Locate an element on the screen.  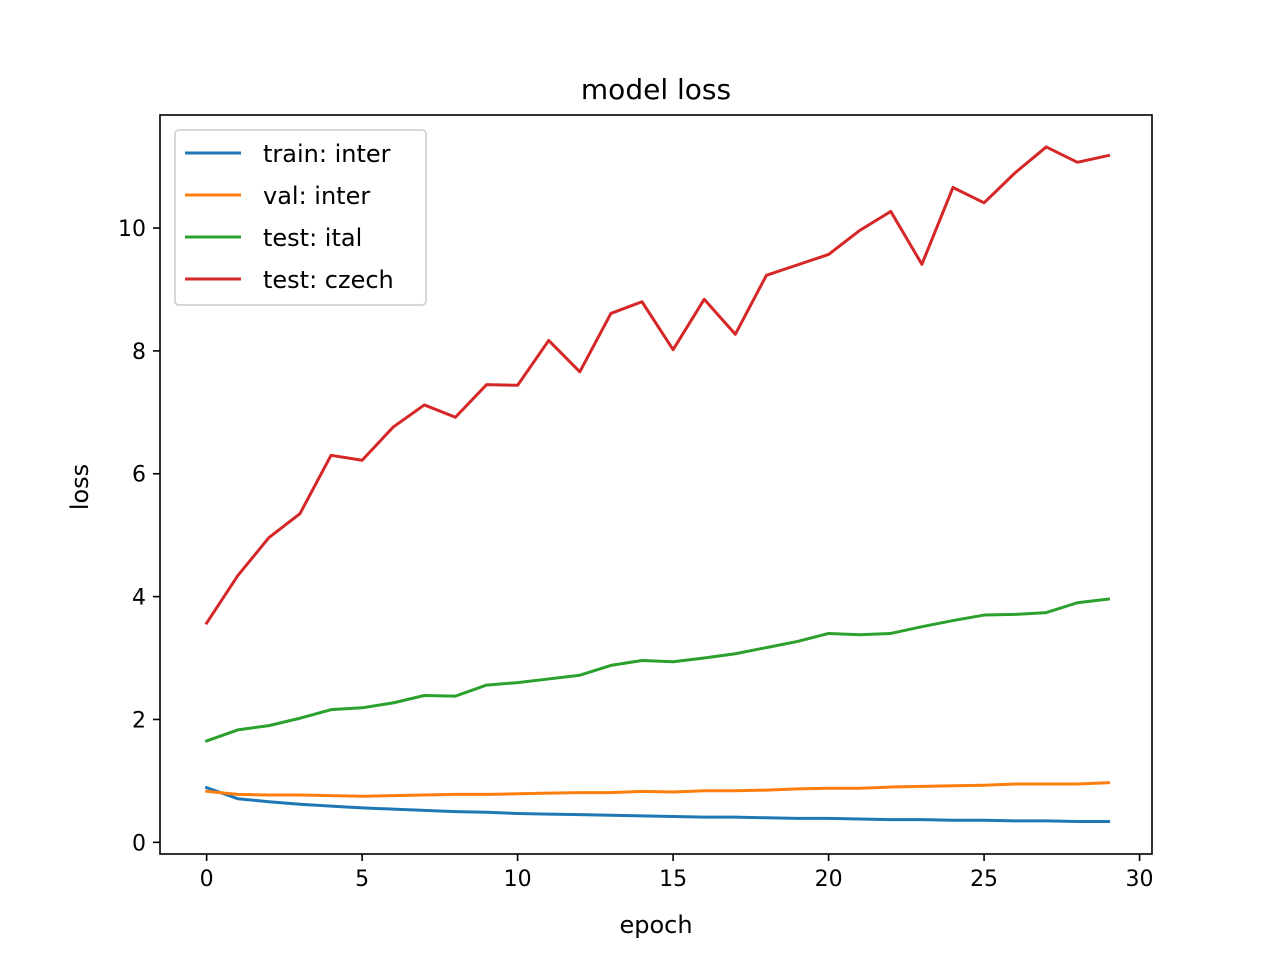
x-tick-label: 30 is located at coordinates (1140, 879).